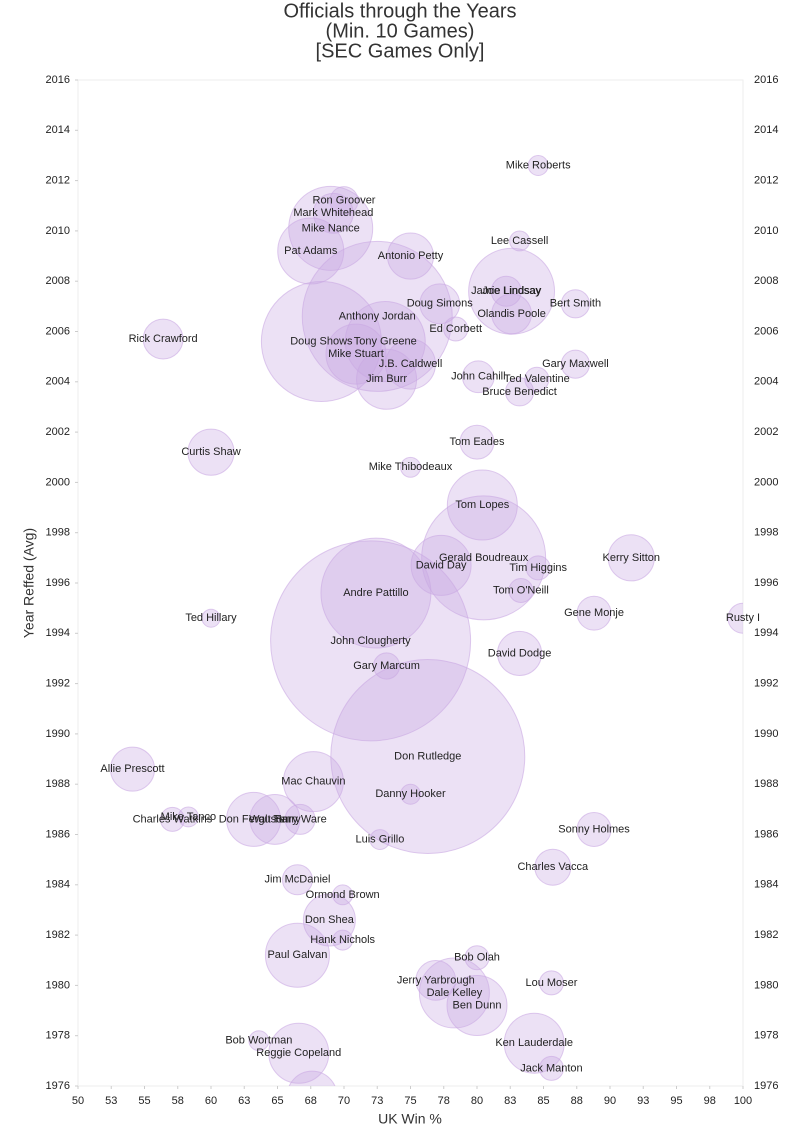 The width and height of the screenshot is (800, 1141). What do you see at coordinates (58, 382) in the screenshot?
I see `y-tick-label: 2004` at bounding box center [58, 382].